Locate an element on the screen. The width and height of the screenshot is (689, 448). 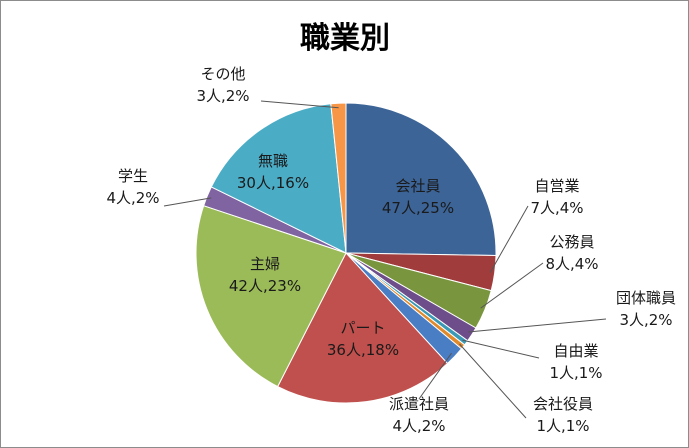
slice-name-label: パート is located at coordinates (362, 328).